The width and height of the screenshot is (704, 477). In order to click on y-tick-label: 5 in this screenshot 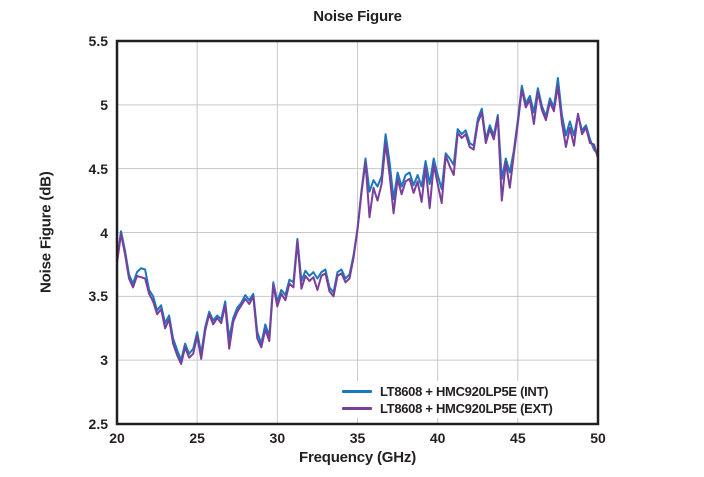, I will do `click(104, 104)`.